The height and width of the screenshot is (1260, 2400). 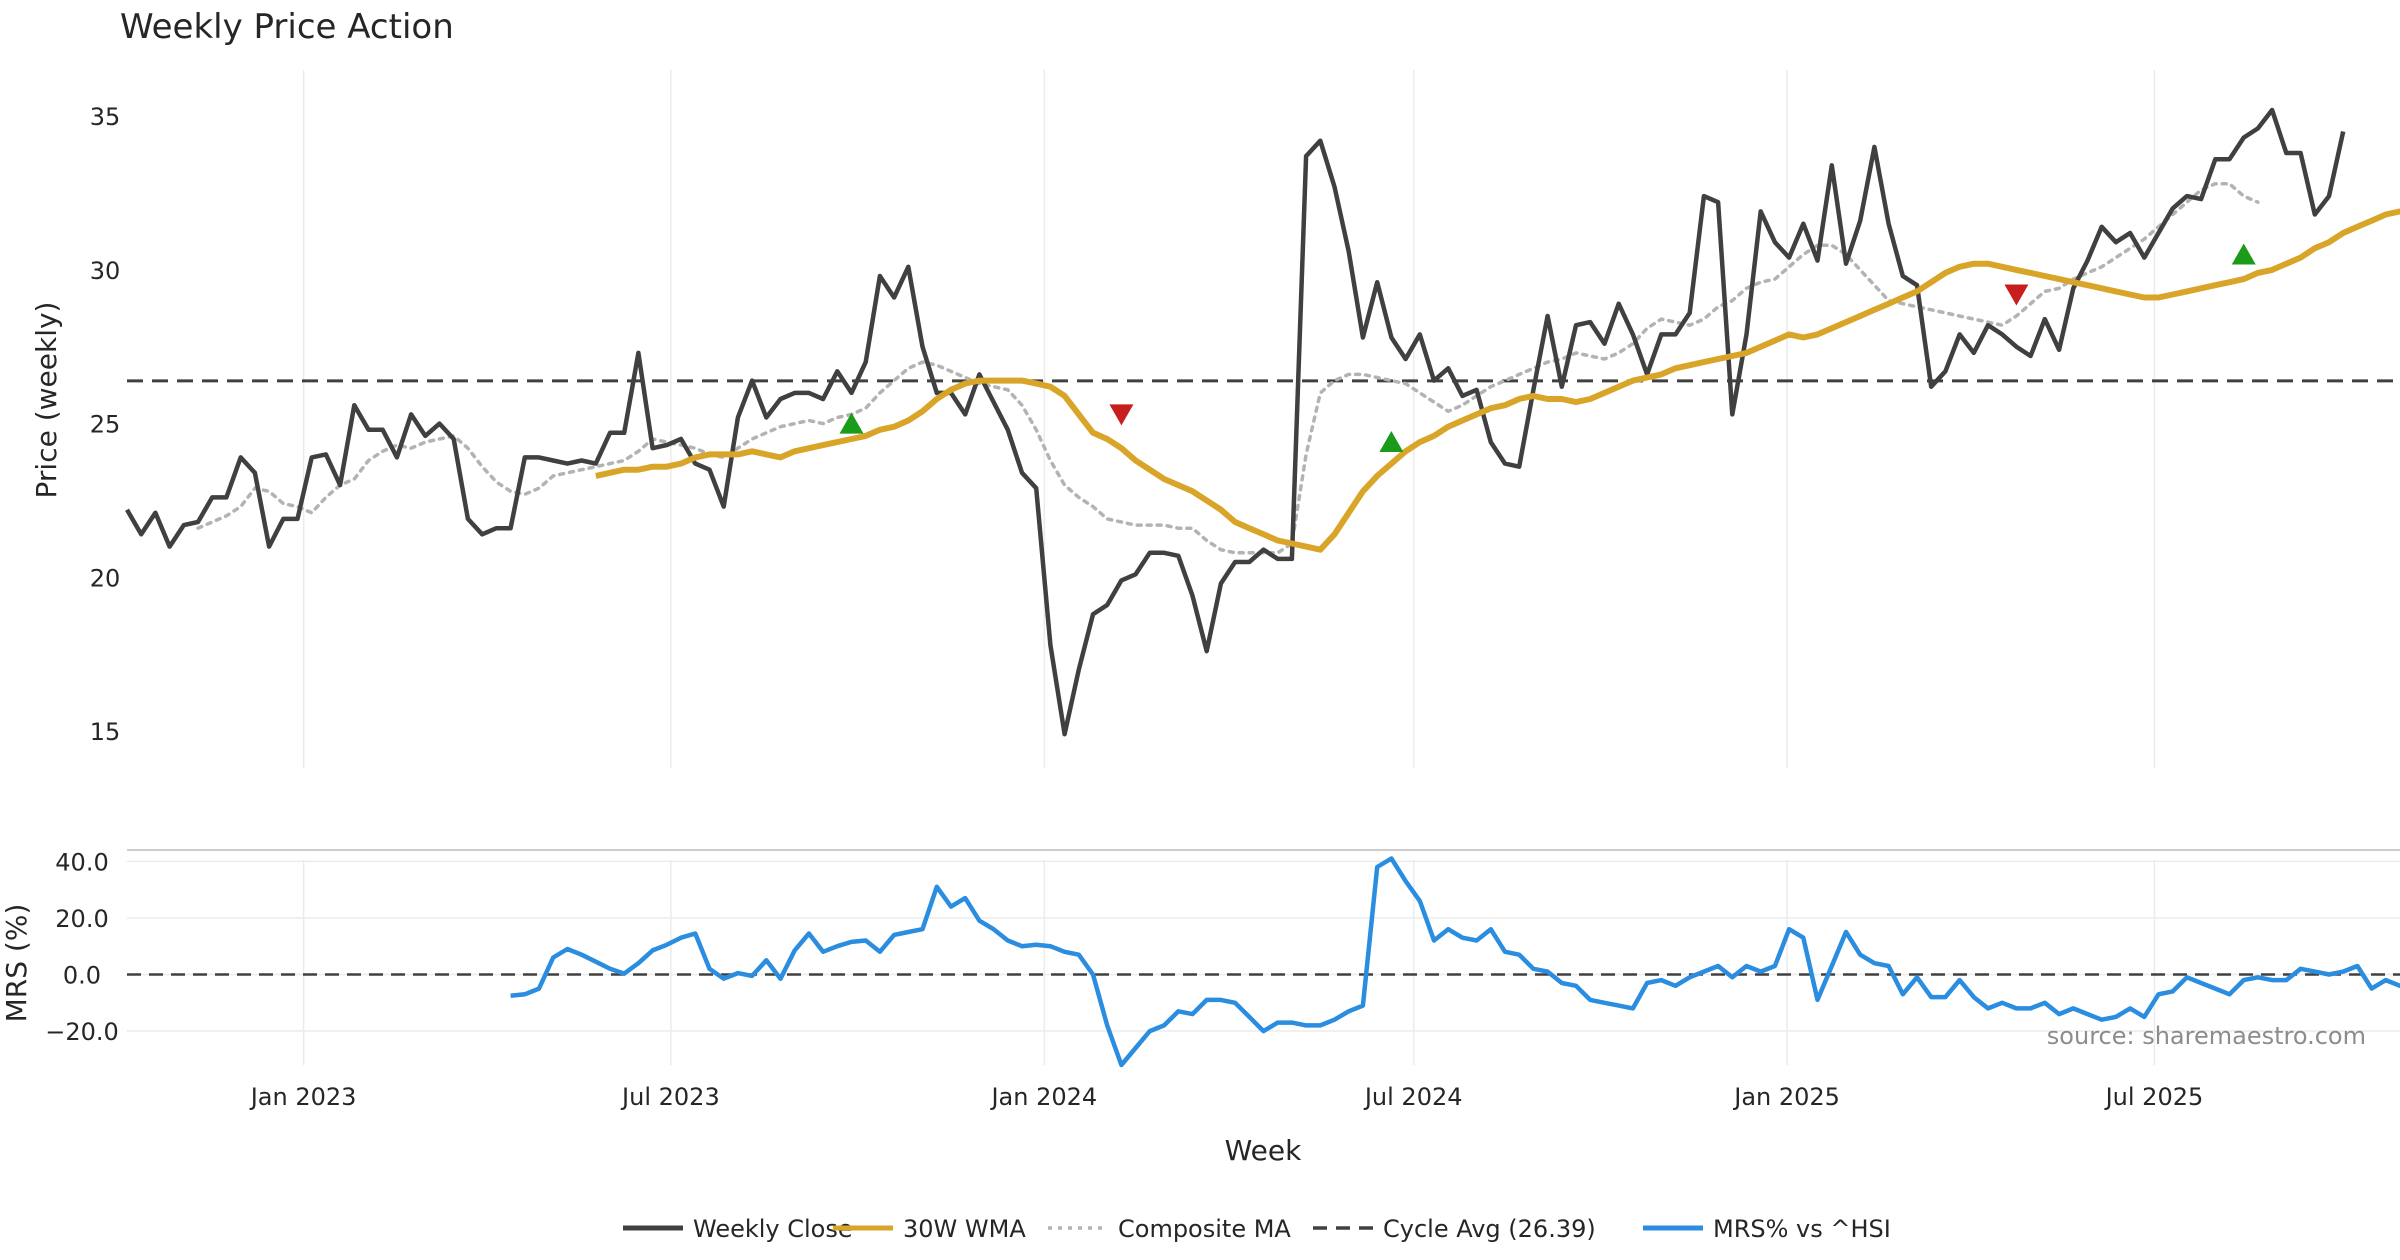 I want to click on price-y-tick-label: 15, so click(x=105, y=732).